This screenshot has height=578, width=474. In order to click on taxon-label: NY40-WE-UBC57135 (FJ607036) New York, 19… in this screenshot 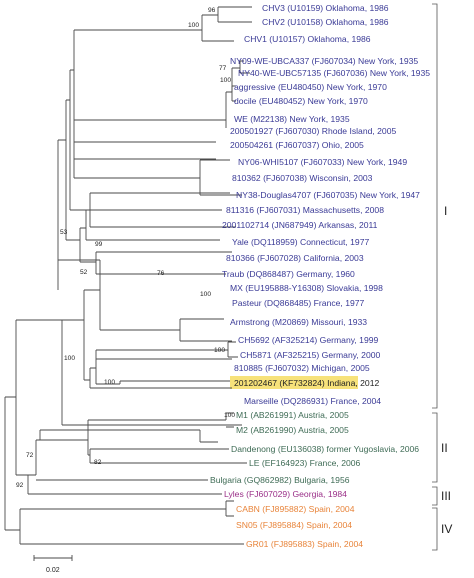, I will do `click(334, 73)`.